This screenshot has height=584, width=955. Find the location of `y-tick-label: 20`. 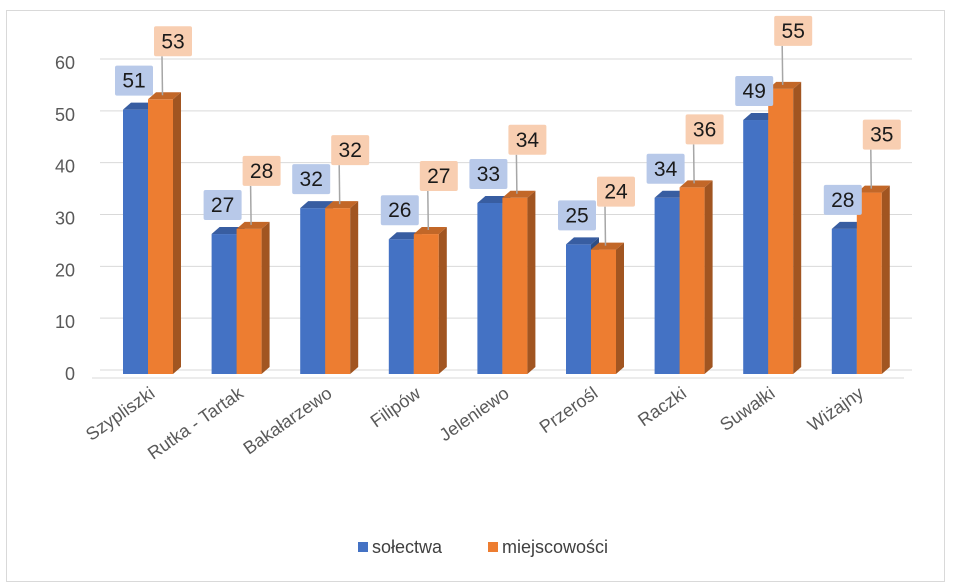

y-tick-label: 20 is located at coordinates (65, 270).